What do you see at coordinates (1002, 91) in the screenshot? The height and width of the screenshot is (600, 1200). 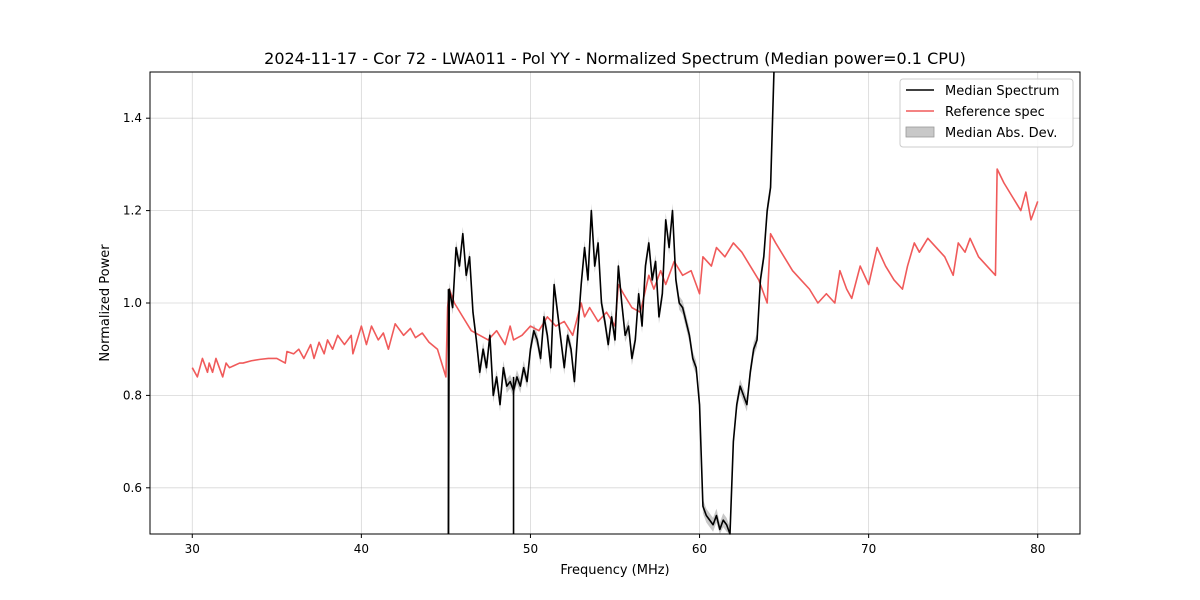 I see `legend-median-label: Median Spectrum` at bounding box center [1002, 91].